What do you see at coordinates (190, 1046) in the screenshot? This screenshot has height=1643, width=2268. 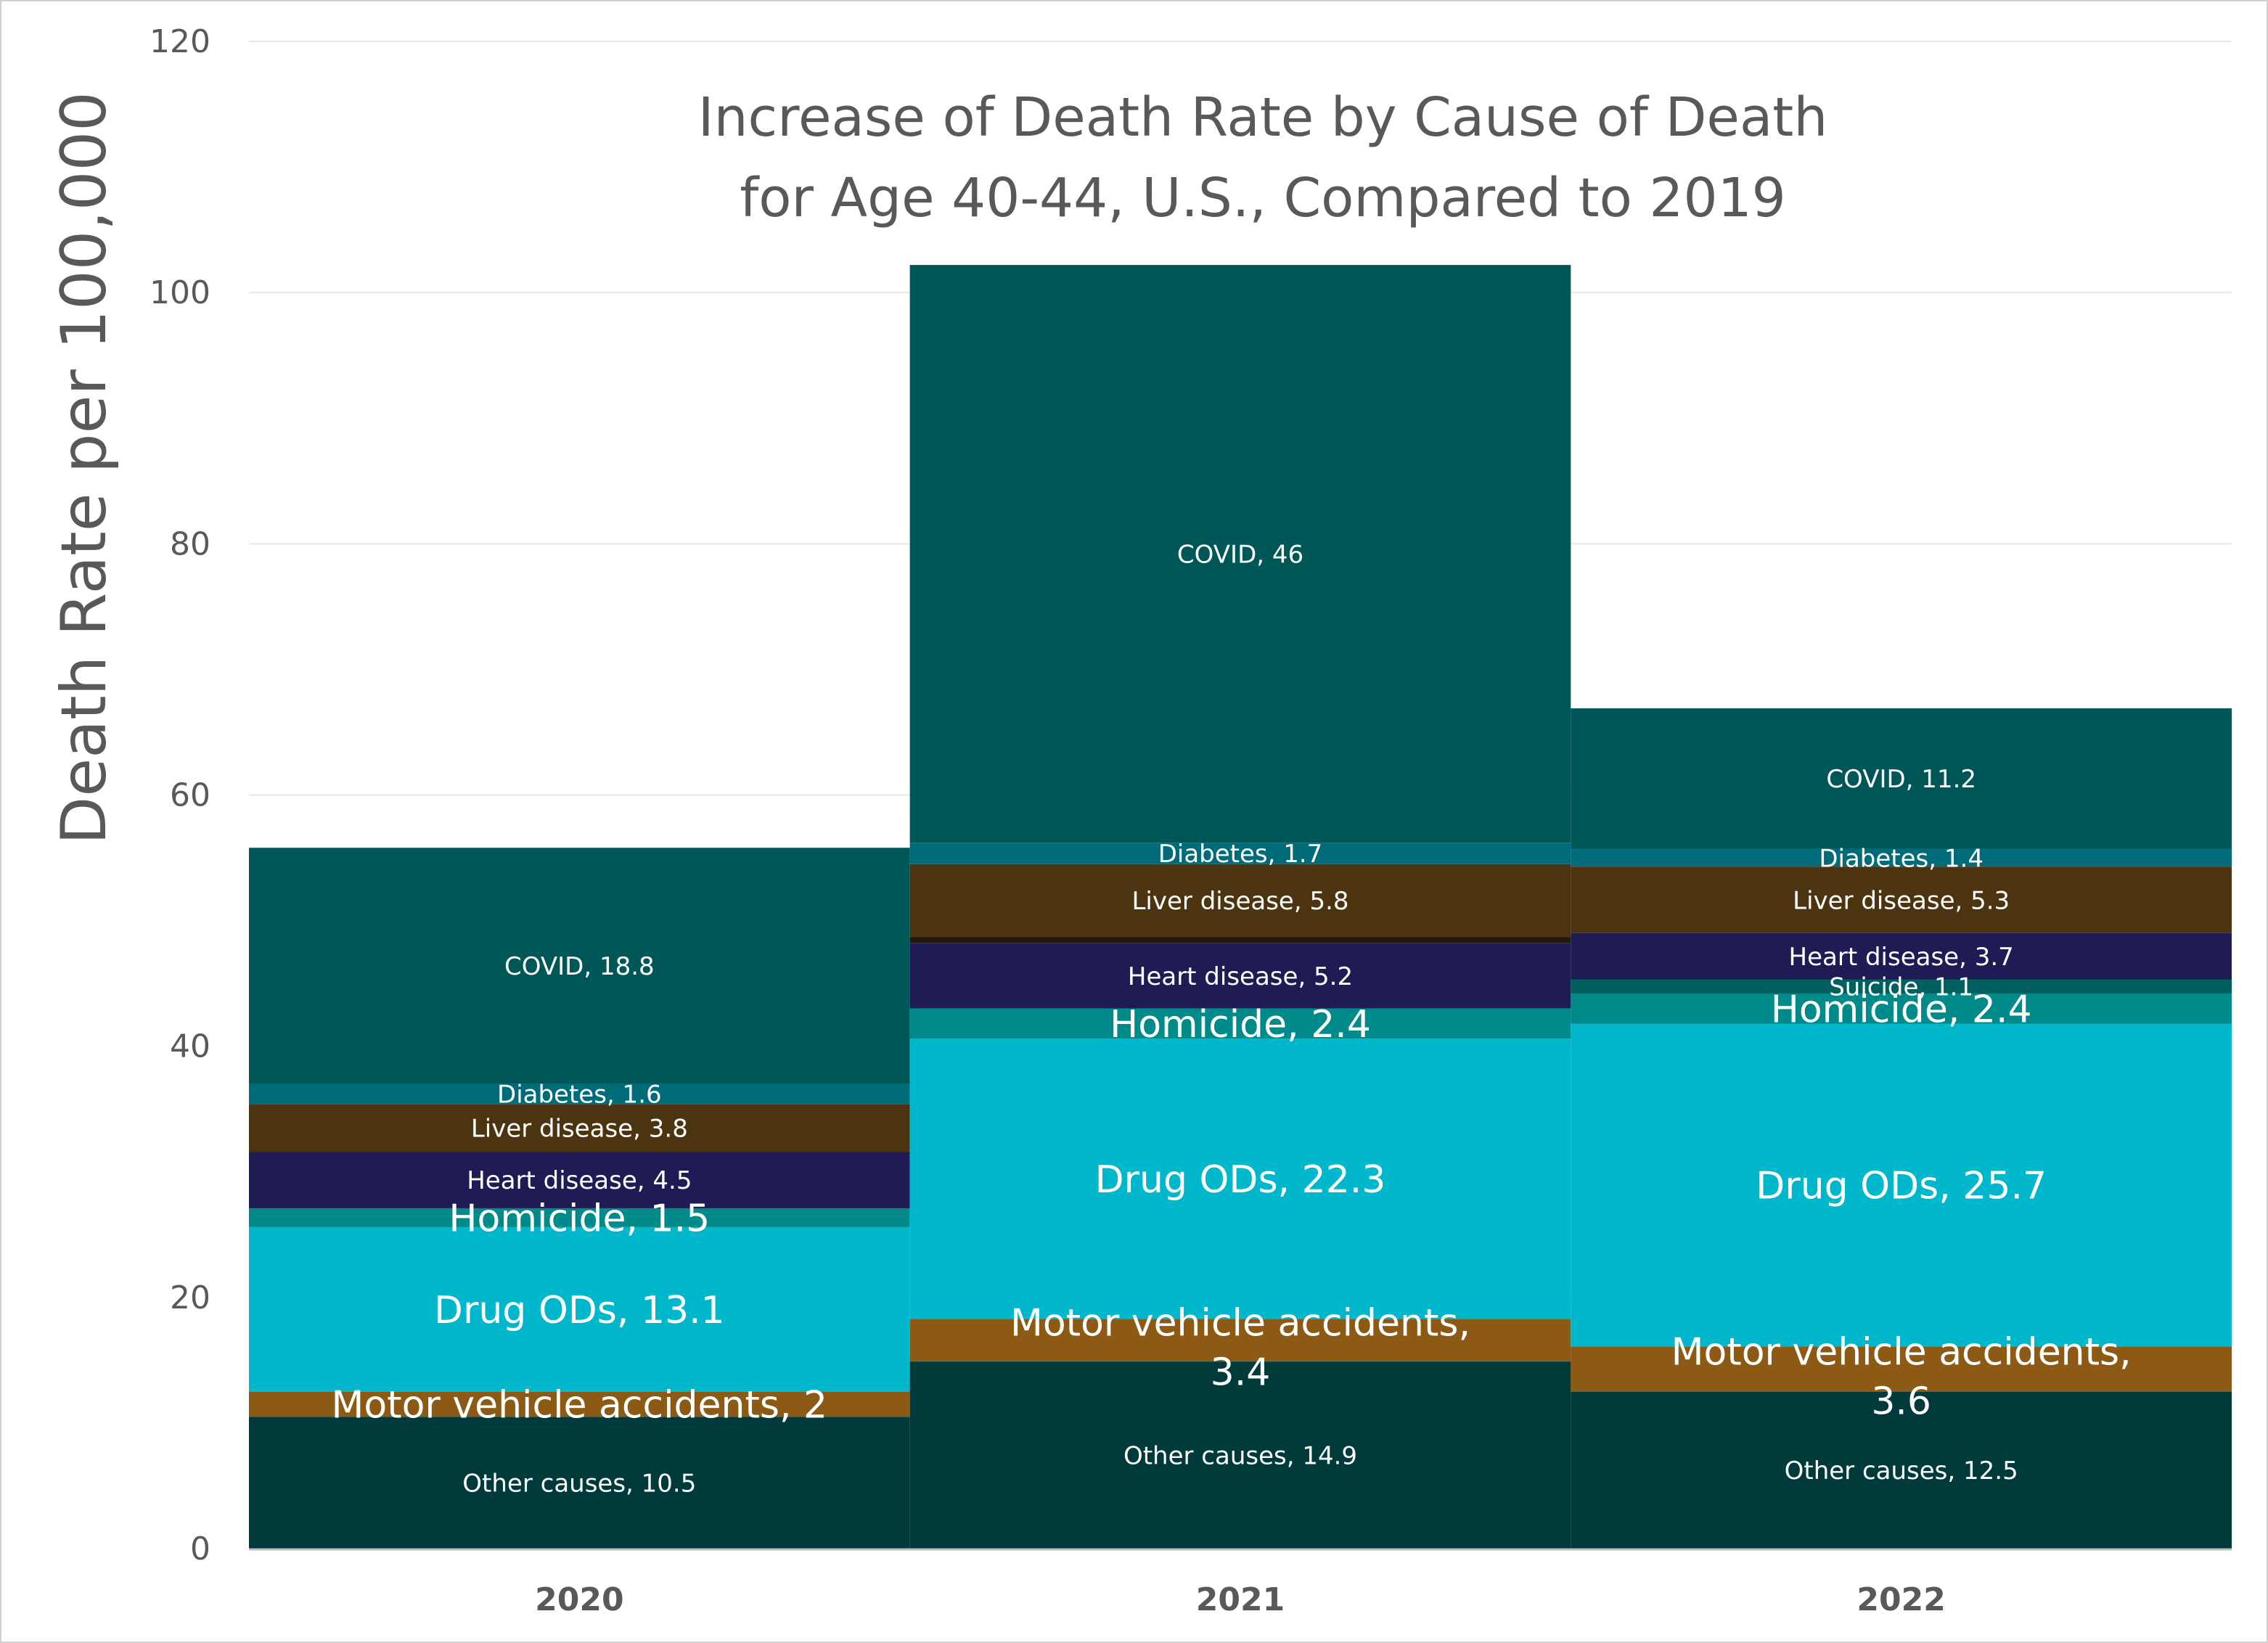 I see `y-tick-label: 40` at bounding box center [190, 1046].